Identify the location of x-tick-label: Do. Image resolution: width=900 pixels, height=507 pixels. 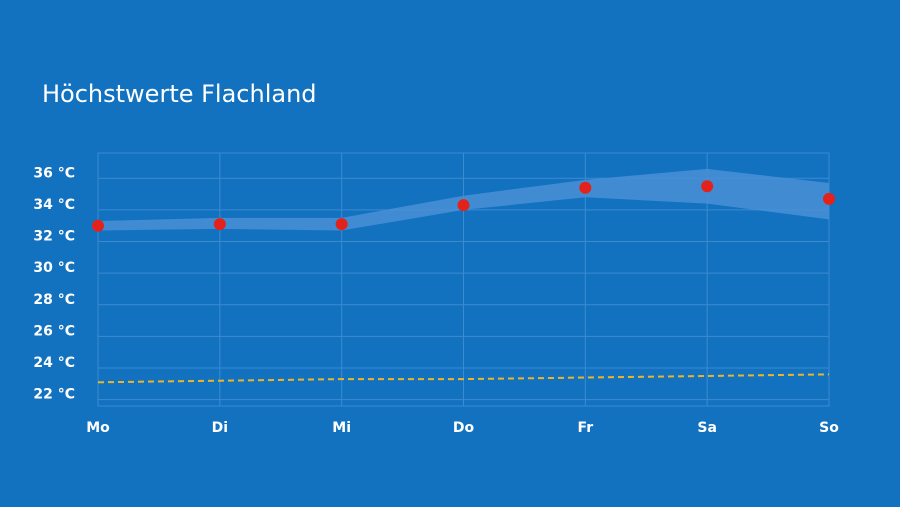
(464, 428).